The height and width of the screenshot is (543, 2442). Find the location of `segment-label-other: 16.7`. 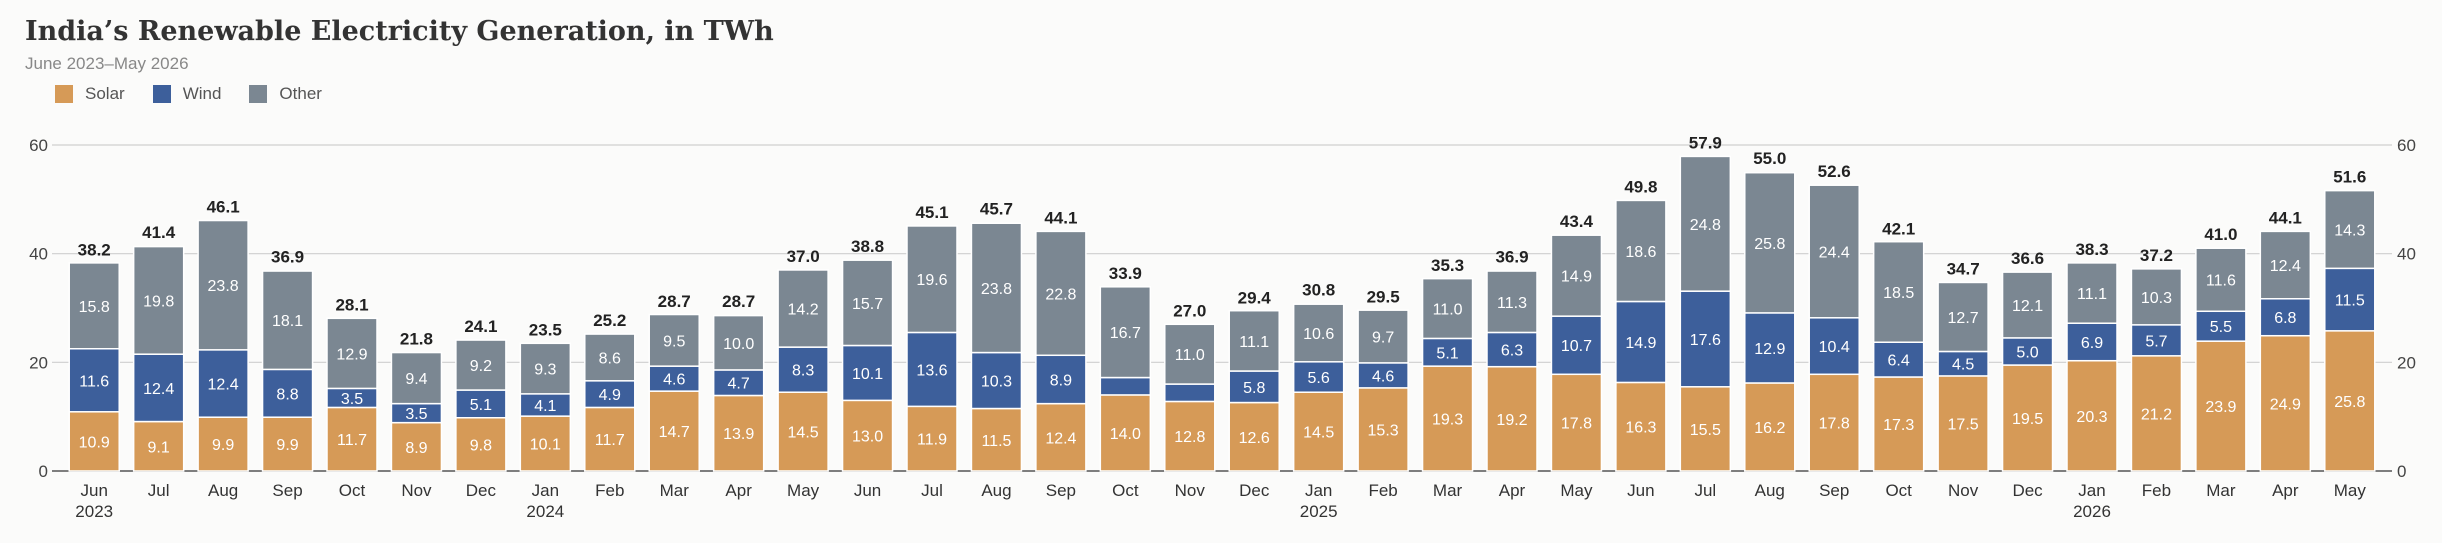

segment-label-other: 16.7 is located at coordinates (1125, 333).